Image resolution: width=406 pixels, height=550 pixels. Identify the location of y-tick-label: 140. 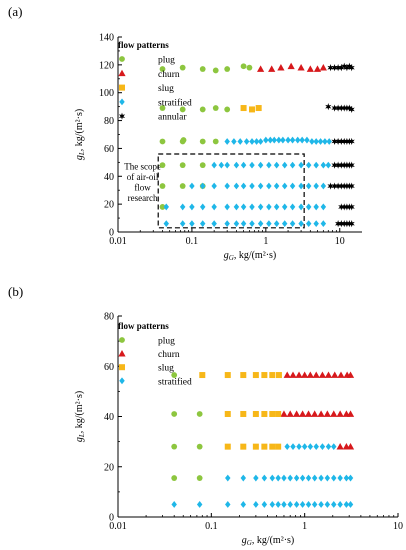
(106, 38).